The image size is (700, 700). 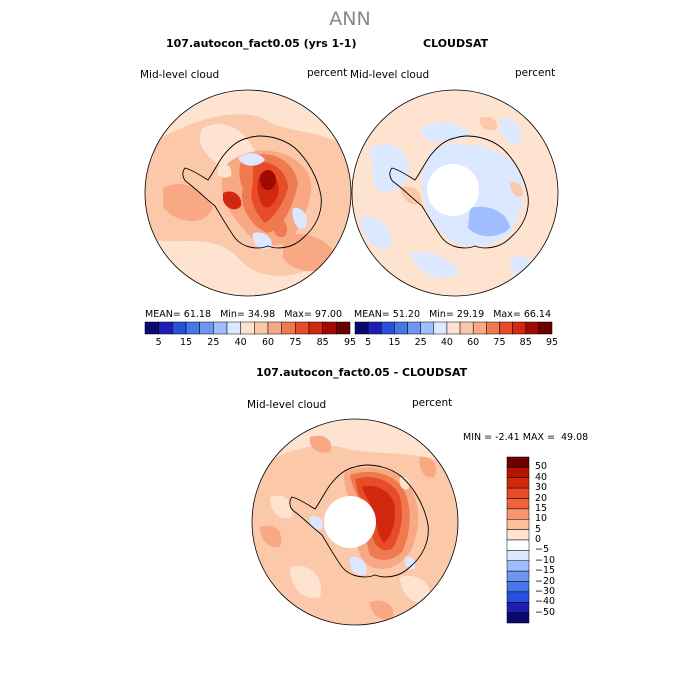 I want to click on panel2-colorbar, so click(x=453, y=328).